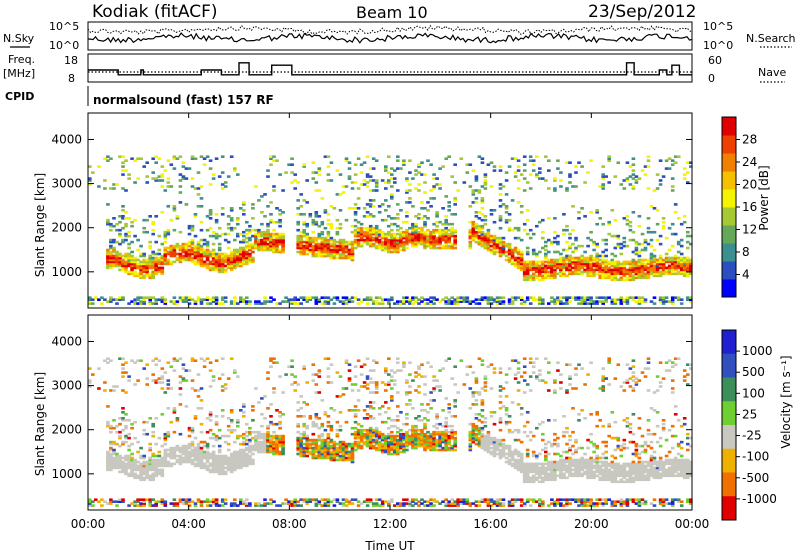 This screenshot has height=558, width=800. Describe the element at coordinates (771, 38) in the screenshot. I see `nsearch-label: N.Search` at that location.